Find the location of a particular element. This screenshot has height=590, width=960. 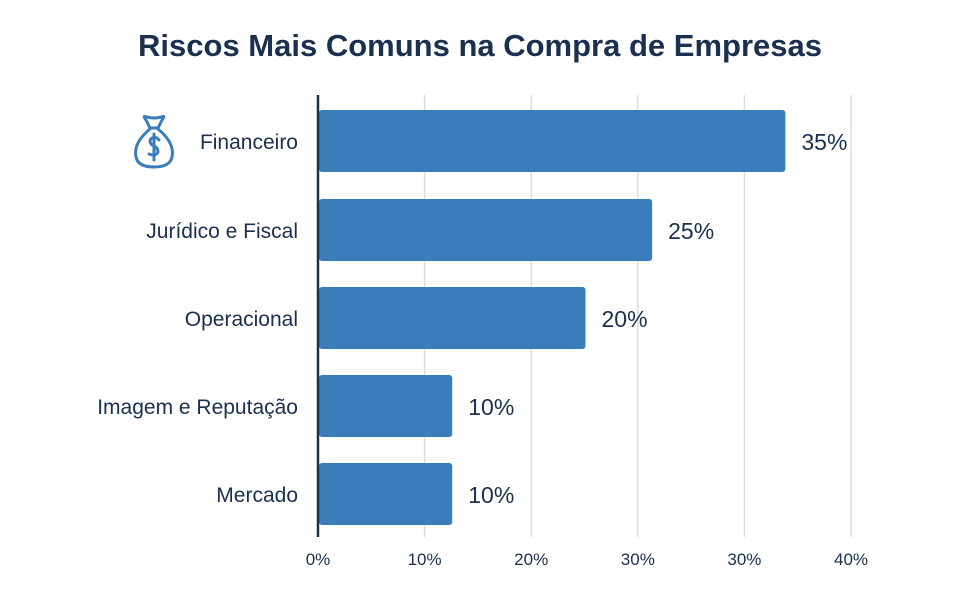

category-label: Operacional is located at coordinates (241, 319).